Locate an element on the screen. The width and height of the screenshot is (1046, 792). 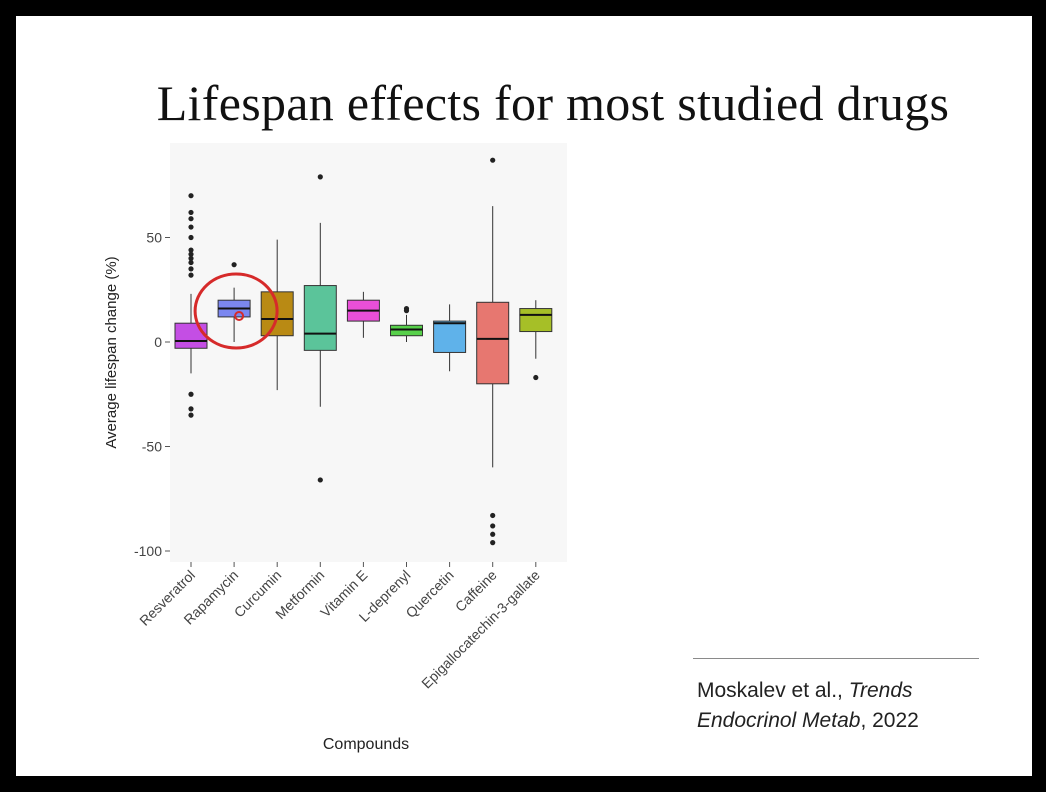
citation-rule is located at coordinates (836, 658).